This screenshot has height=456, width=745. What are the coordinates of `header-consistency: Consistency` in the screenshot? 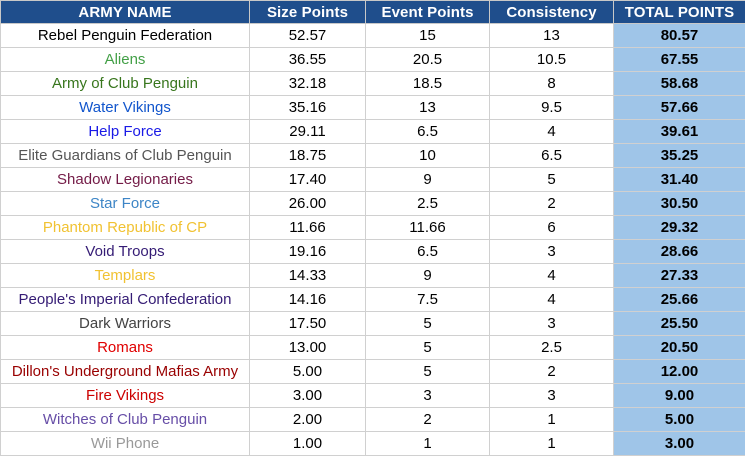 It's located at (552, 12).